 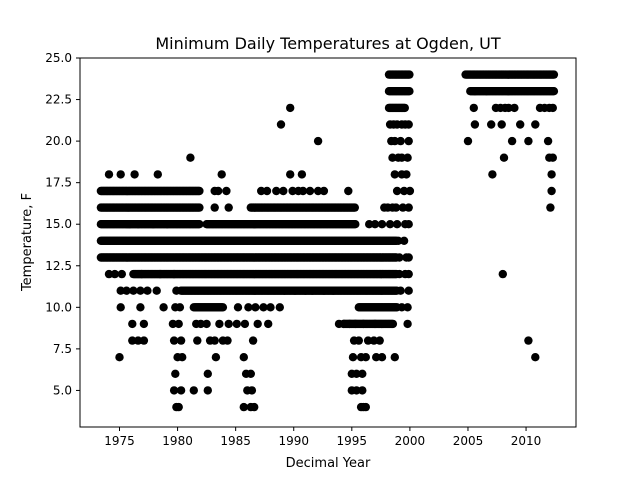 What do you see at coordinates (328, 43) in the screenshot?
I see `chart-title: Minimum Daily Temperatures at Ogden, UT` at bounding box center [328, 43].